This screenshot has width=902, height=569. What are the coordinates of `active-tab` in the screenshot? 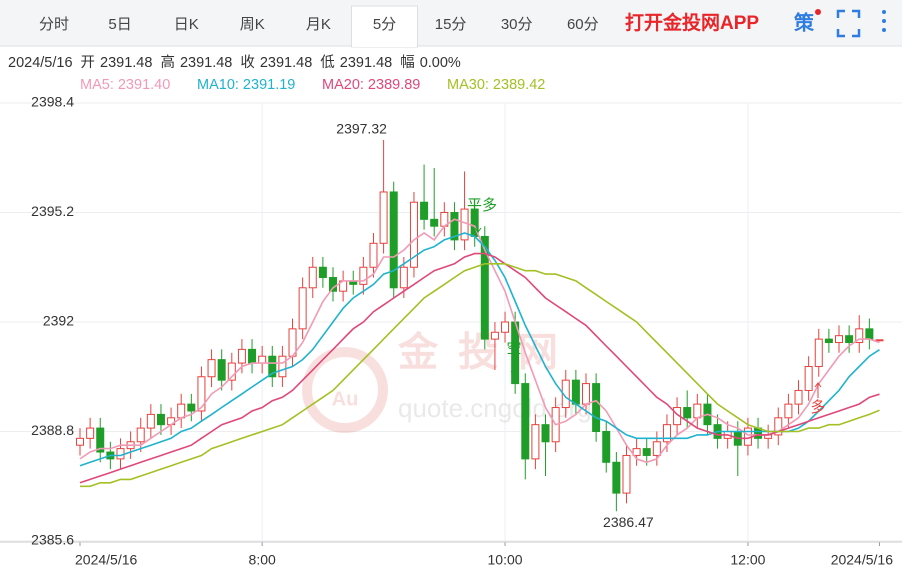 It's located at (384, 26).